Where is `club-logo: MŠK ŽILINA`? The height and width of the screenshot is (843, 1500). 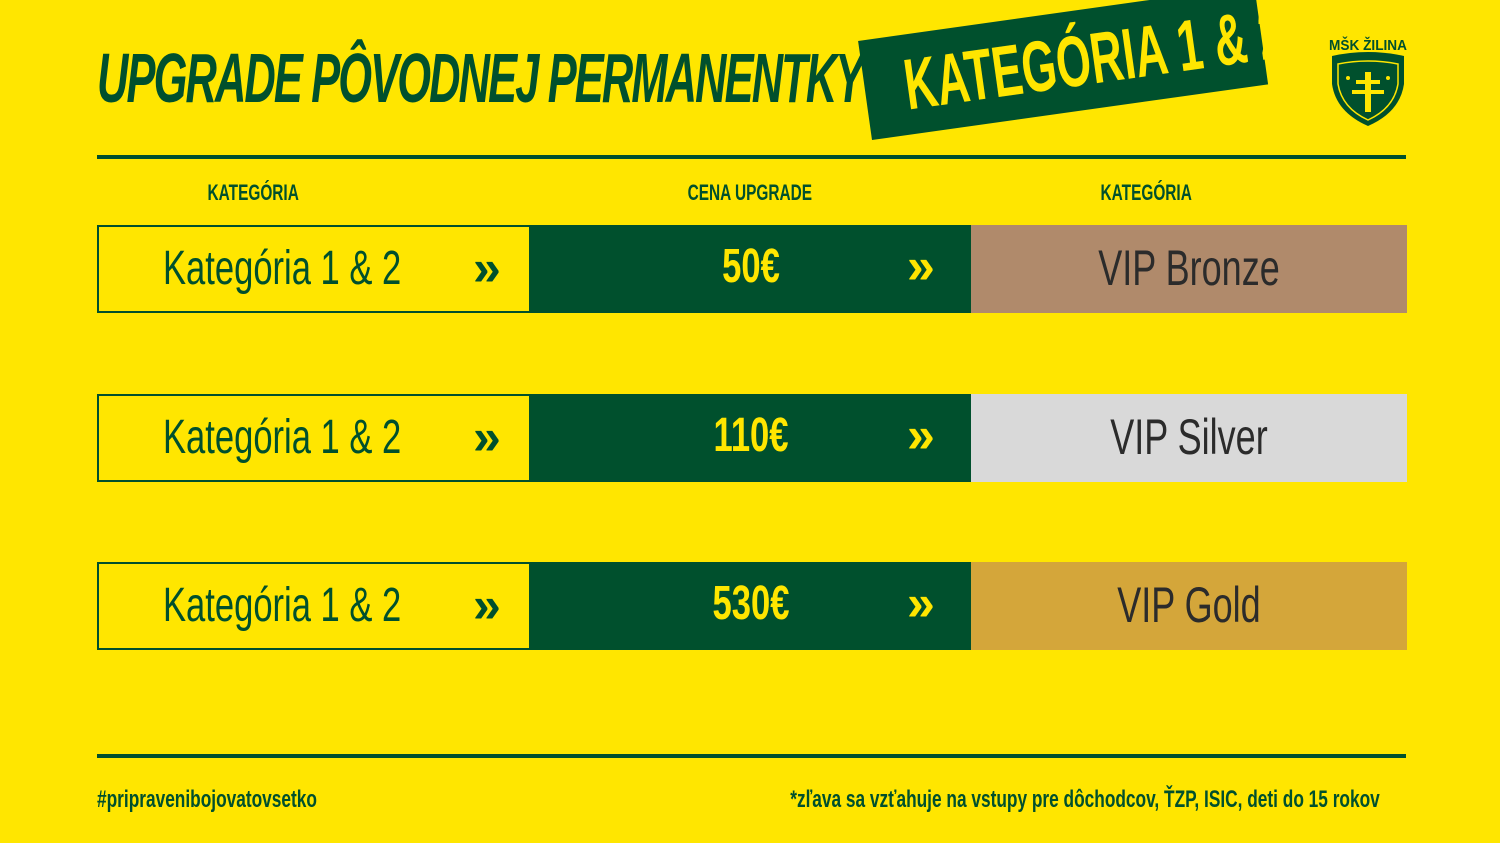
club-logo: MŠK ŽILINA is located at coordinates (1368, 82).